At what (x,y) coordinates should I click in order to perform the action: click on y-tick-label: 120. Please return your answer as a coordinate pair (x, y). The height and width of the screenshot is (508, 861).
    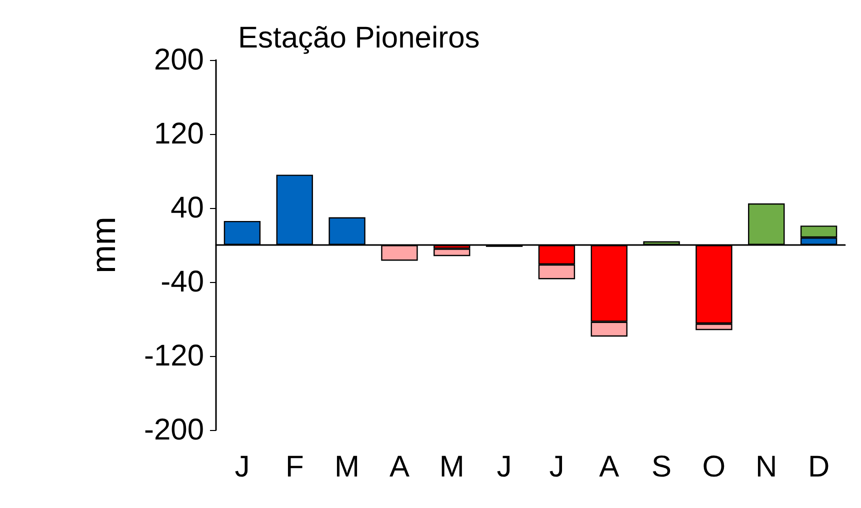
    Looking at the image, I should click on (179, 134).